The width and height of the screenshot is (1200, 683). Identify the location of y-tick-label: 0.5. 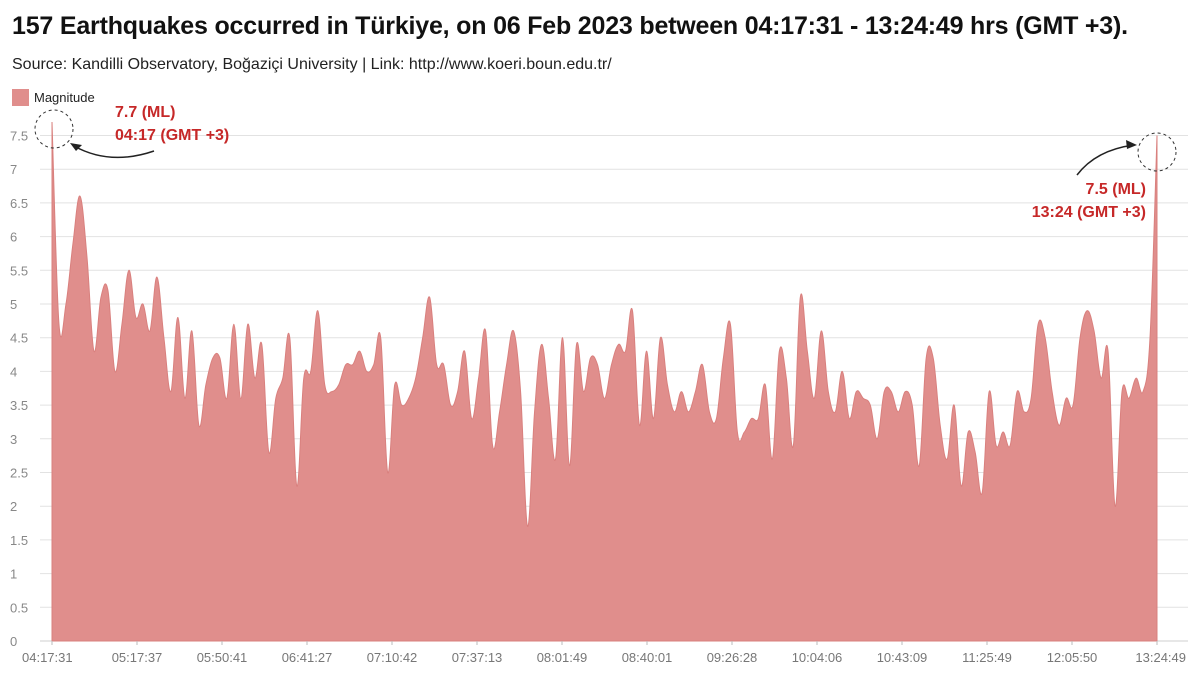
(19, 607).